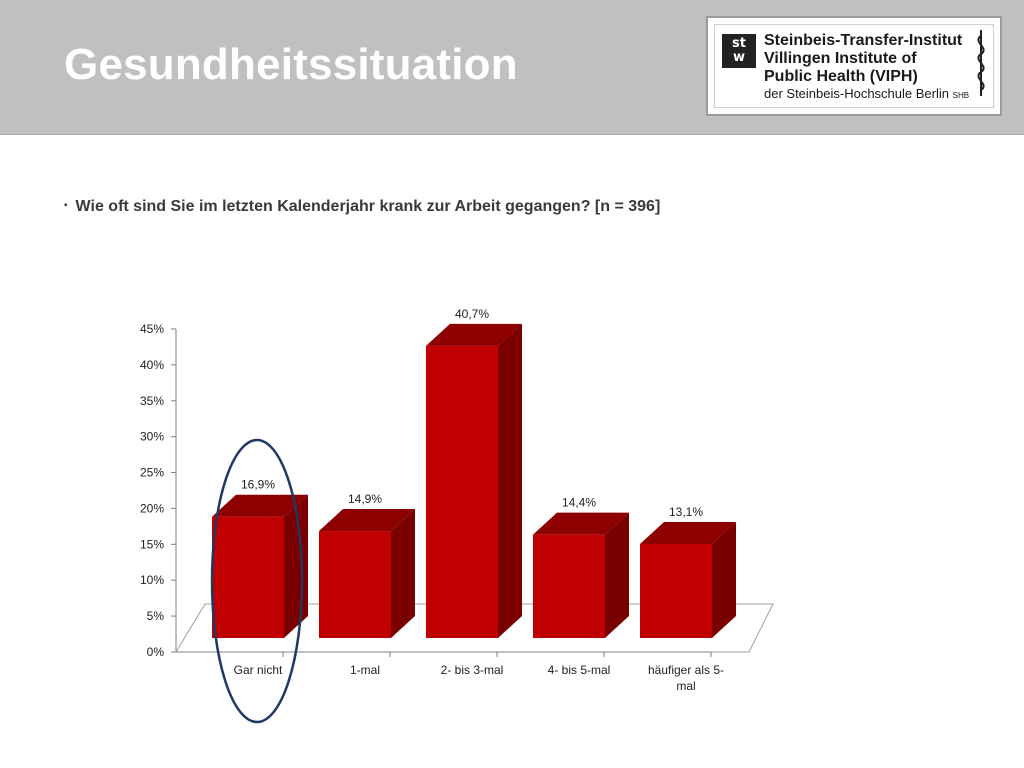 Image resolution: width=1024 pixels, height=768 pixels. I want to click on x-tick-label: Gar nicht, so click(258, 670).